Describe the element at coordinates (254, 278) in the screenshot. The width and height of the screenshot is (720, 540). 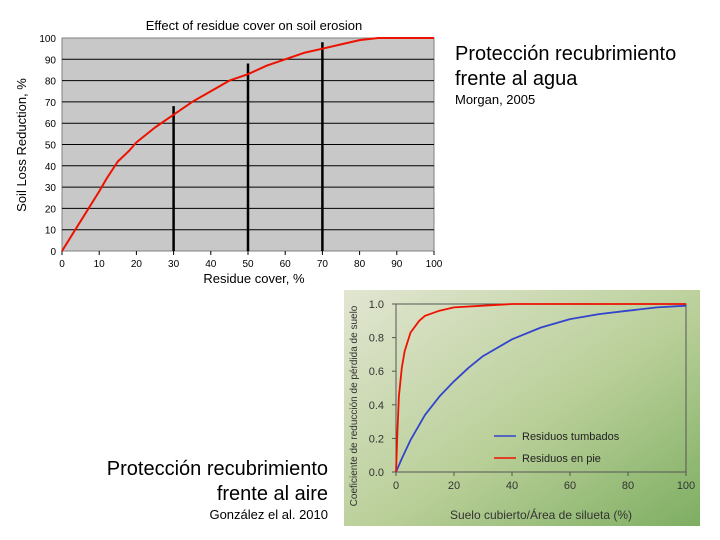
I see `chart1-x-axis-label: Residue cover, %` at that location.